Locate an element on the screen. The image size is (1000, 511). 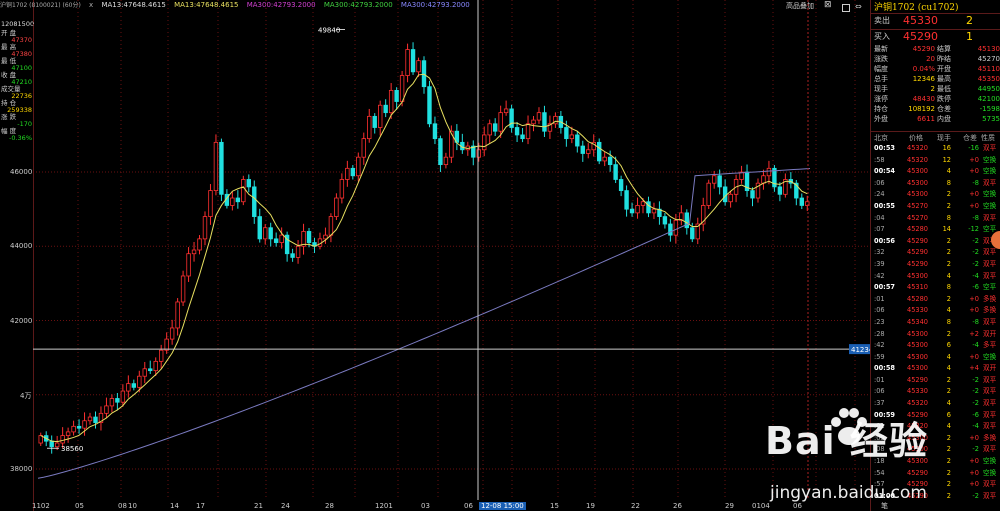
collapse-icon: ⇔ is located at coordinates (858, 6).